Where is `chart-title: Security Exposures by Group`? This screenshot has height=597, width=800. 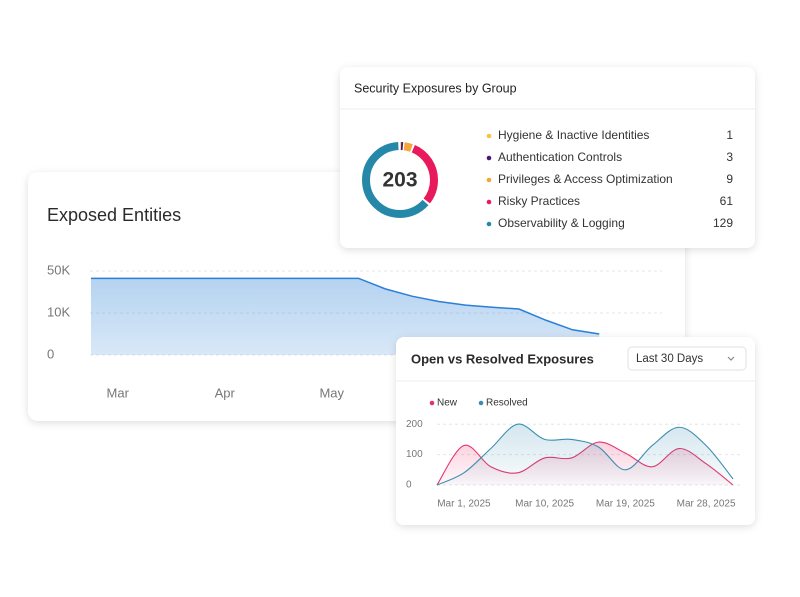 chart-title: Security Exposures by Group is located at coordinates (435, 88).